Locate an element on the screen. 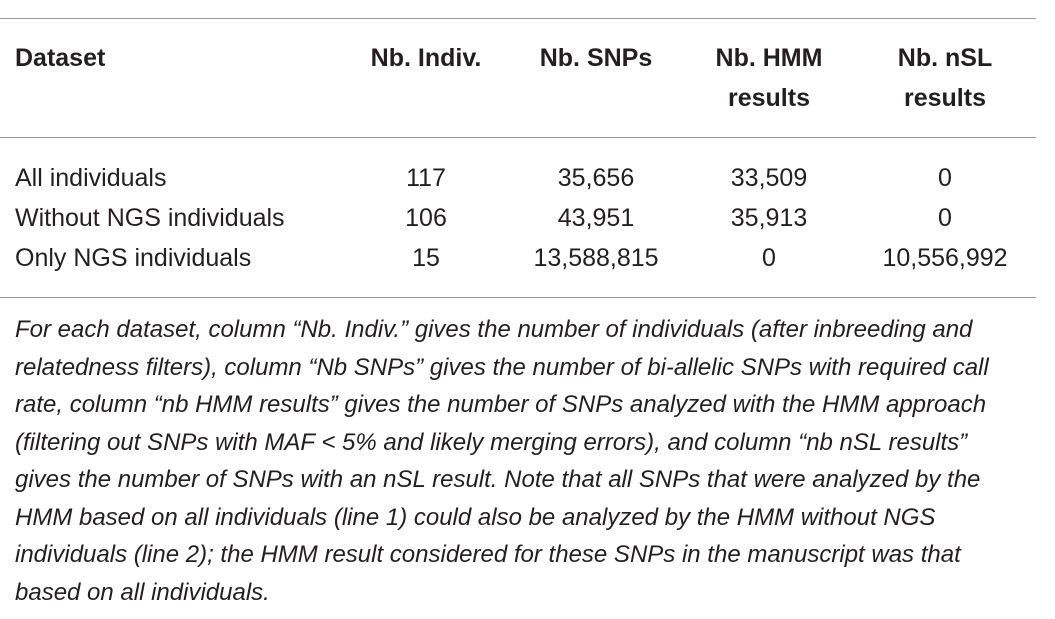 The height and width of the screenshot is (619, 1055). header-rule is located at coordinates (518, 137).